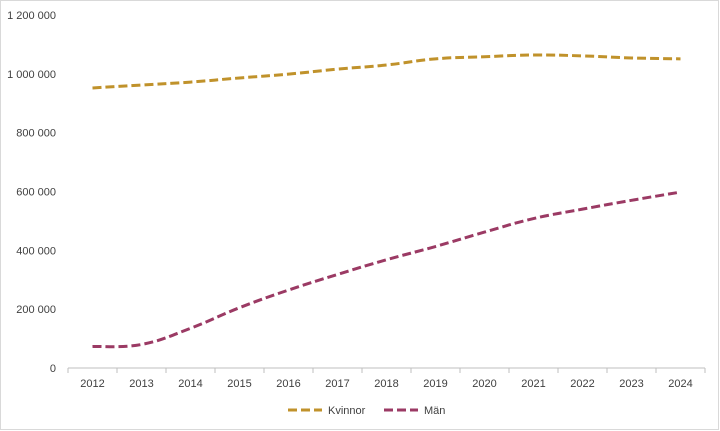 The width and height of the screenshot is (720, 431). I want to click on y-tick-label: 200 000, so click(36, 310).